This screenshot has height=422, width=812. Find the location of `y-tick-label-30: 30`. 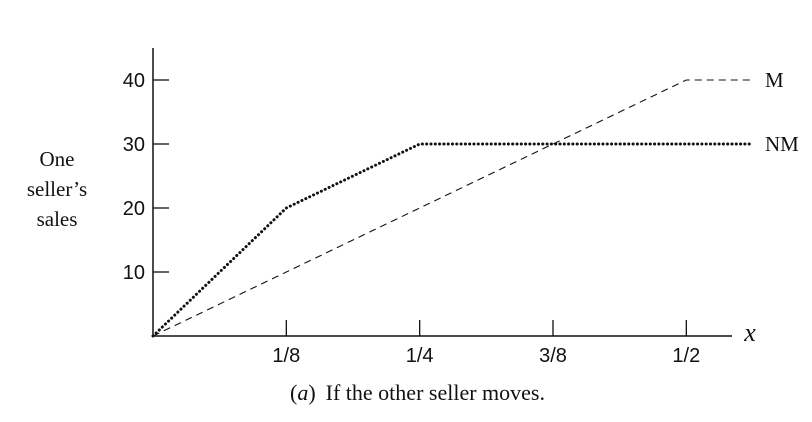

y-tick-label-30: 30 is located at coordinates (134, 145).